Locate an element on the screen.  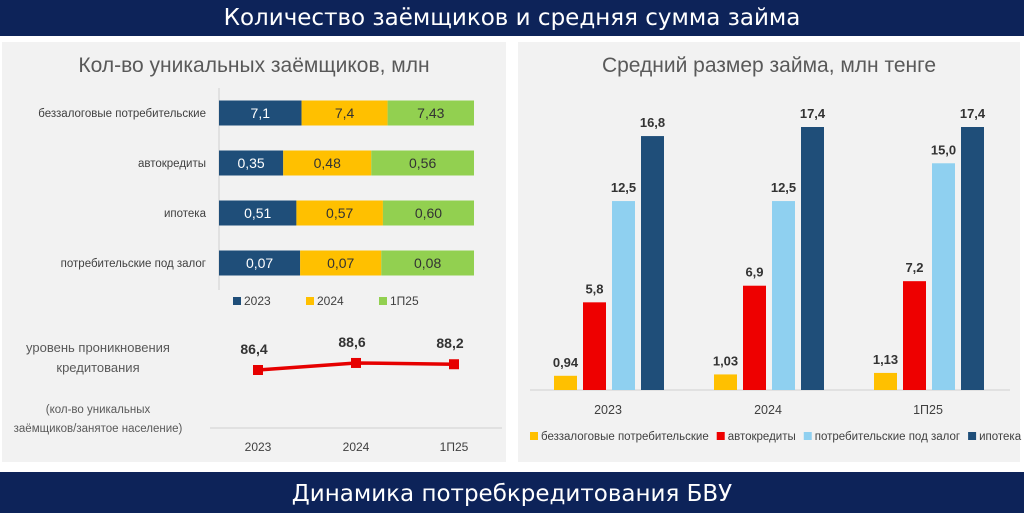
category-label: потребительские под залог is located at coordinates (133, 264).